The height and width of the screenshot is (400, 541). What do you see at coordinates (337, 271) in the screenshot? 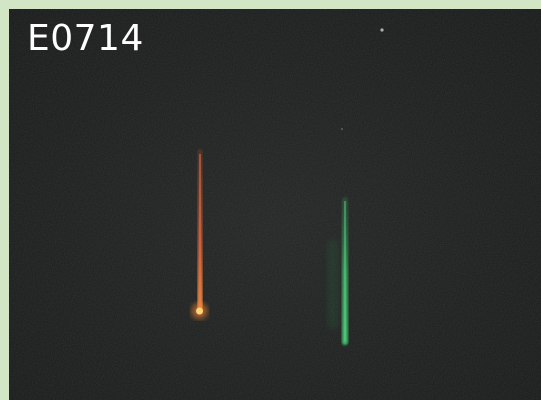
I see `green-meteor-trail` at bounding box center [337, 271].